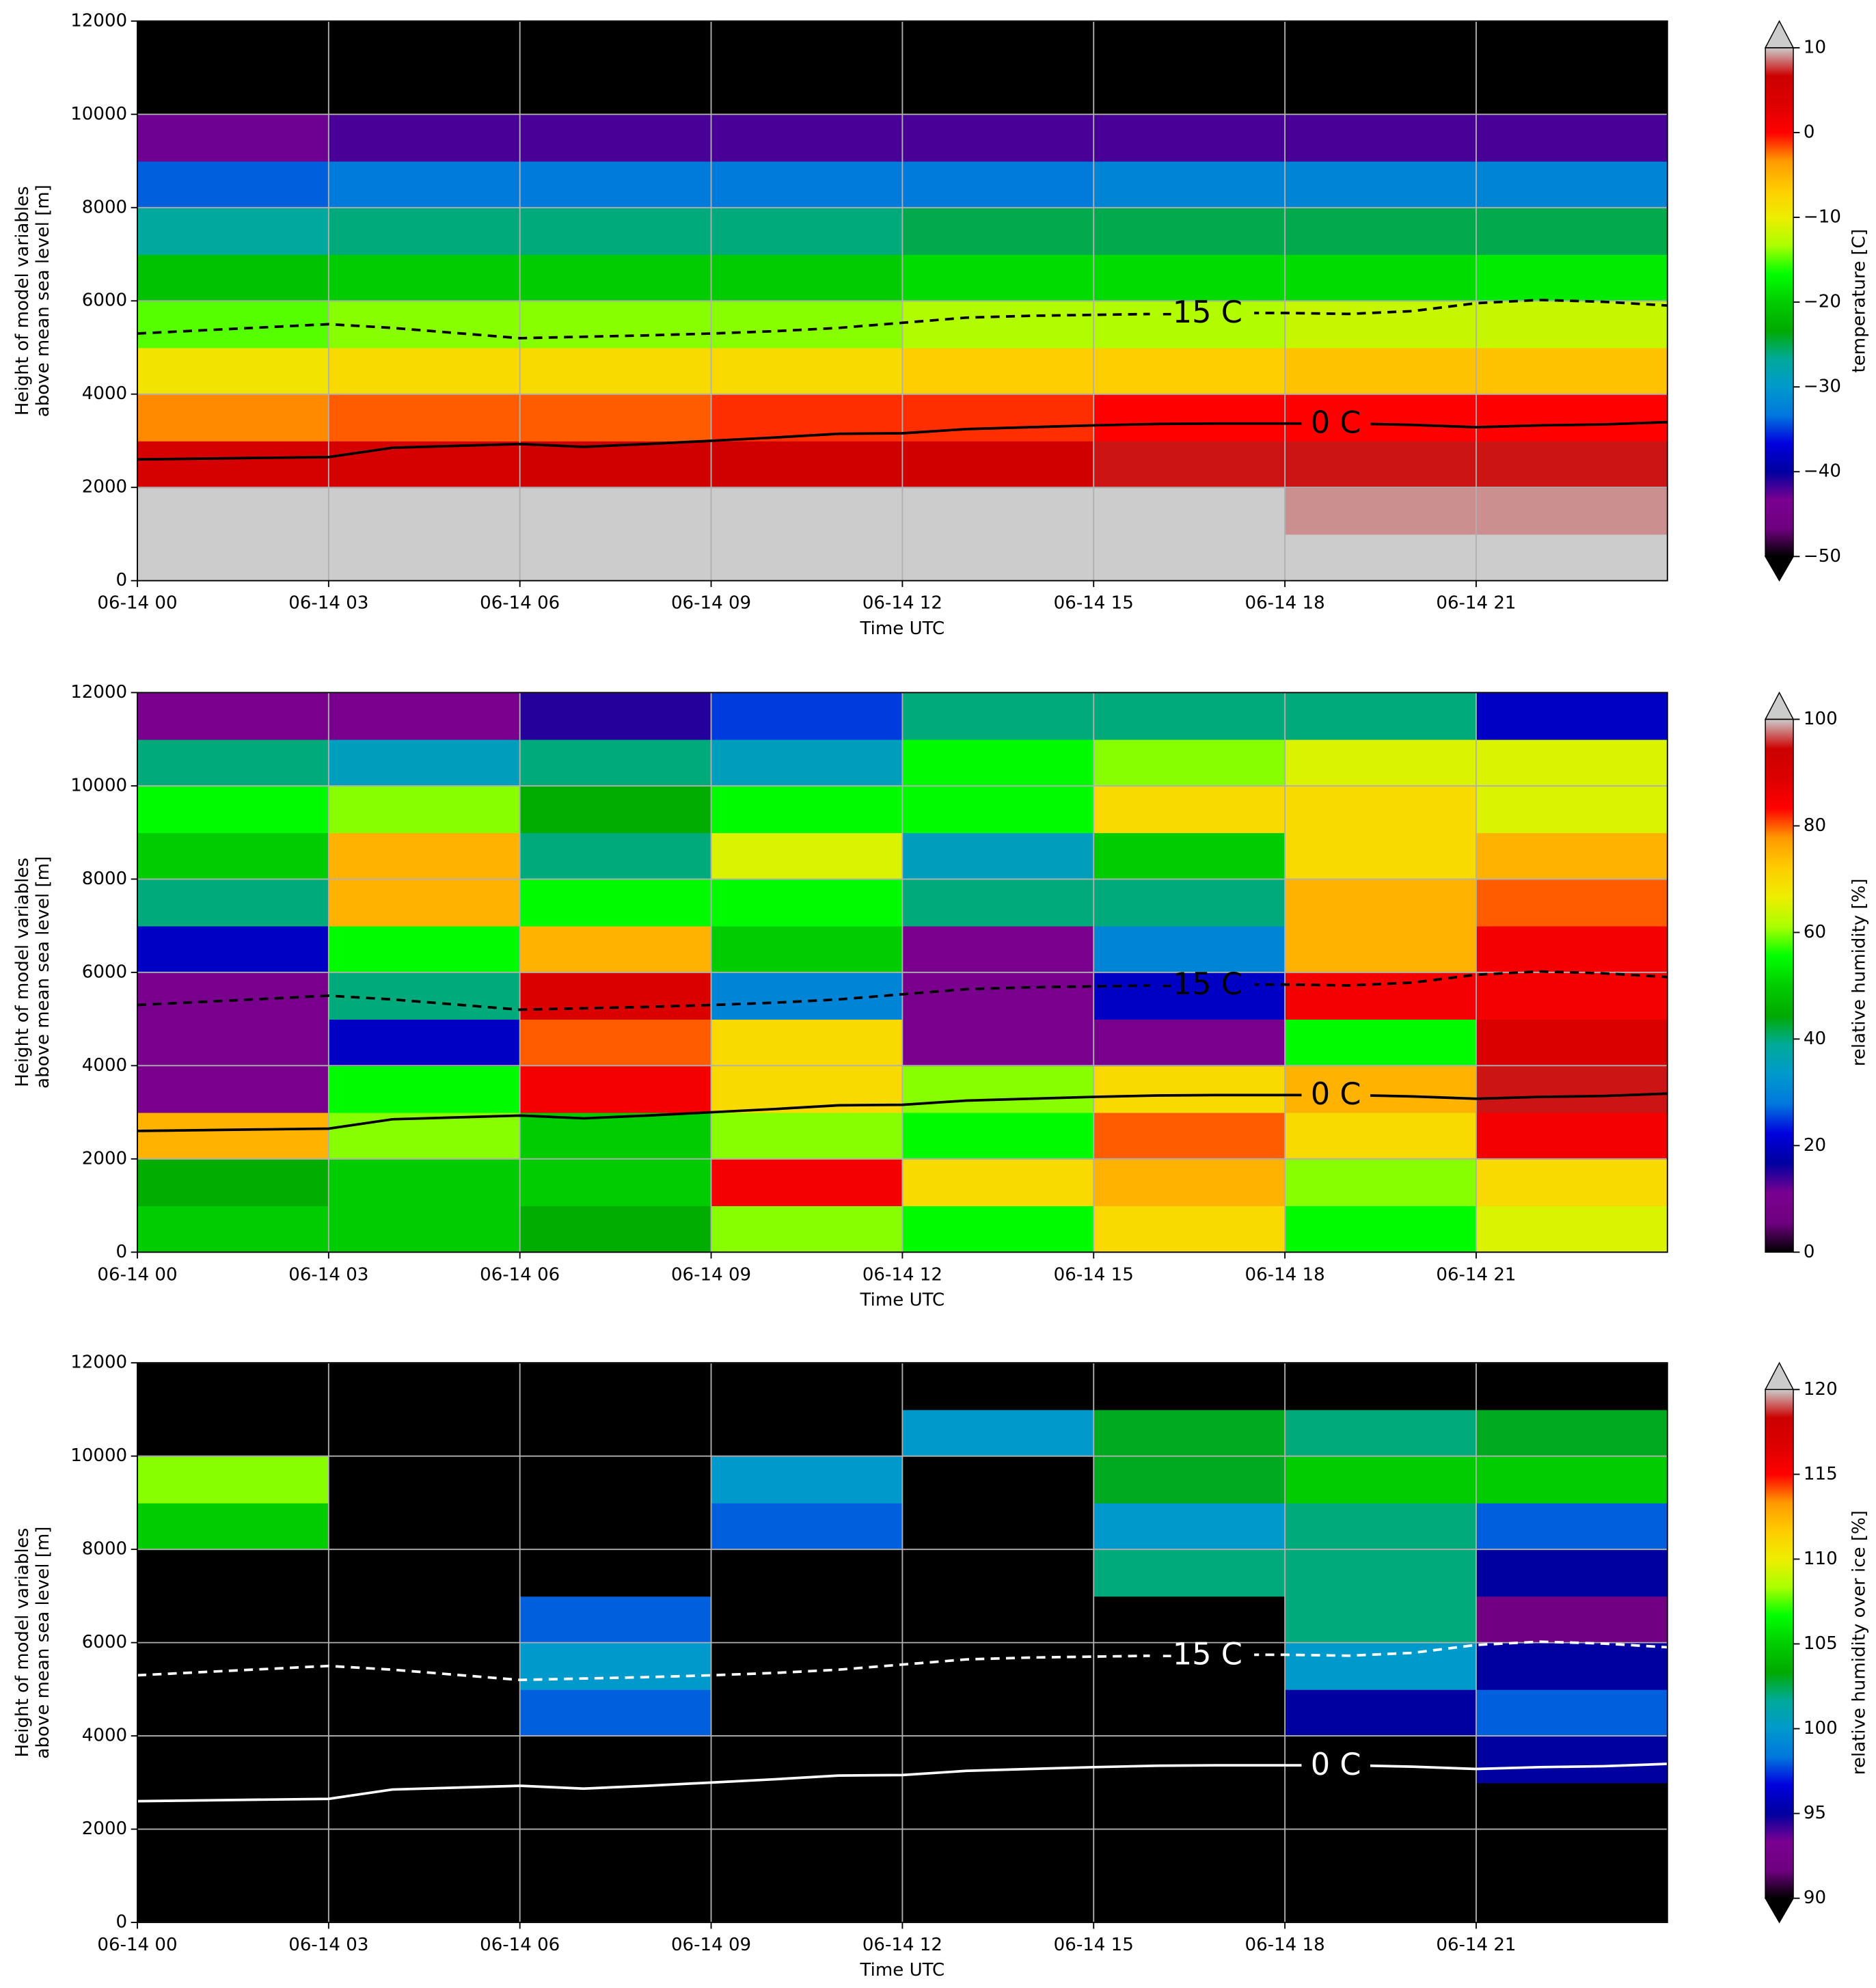  Describe the element at coordinates (1202, 984) in the screenshot. I see `contour-label: -15 C` at that location.